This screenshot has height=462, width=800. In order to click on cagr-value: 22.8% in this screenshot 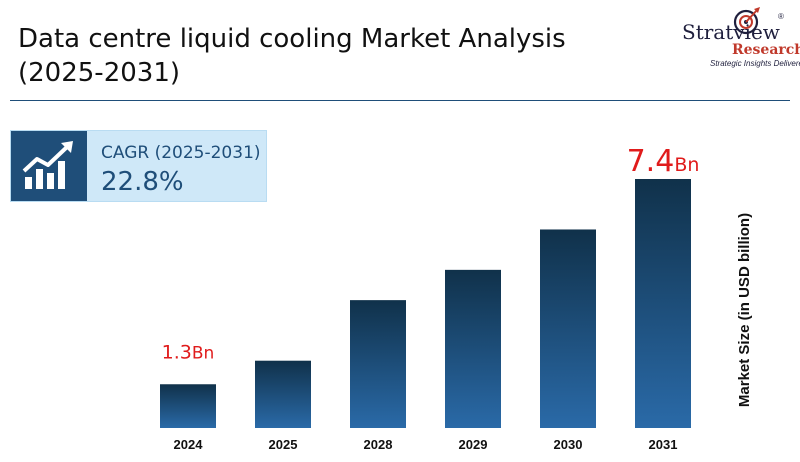, I will do `click(142, 182)`.